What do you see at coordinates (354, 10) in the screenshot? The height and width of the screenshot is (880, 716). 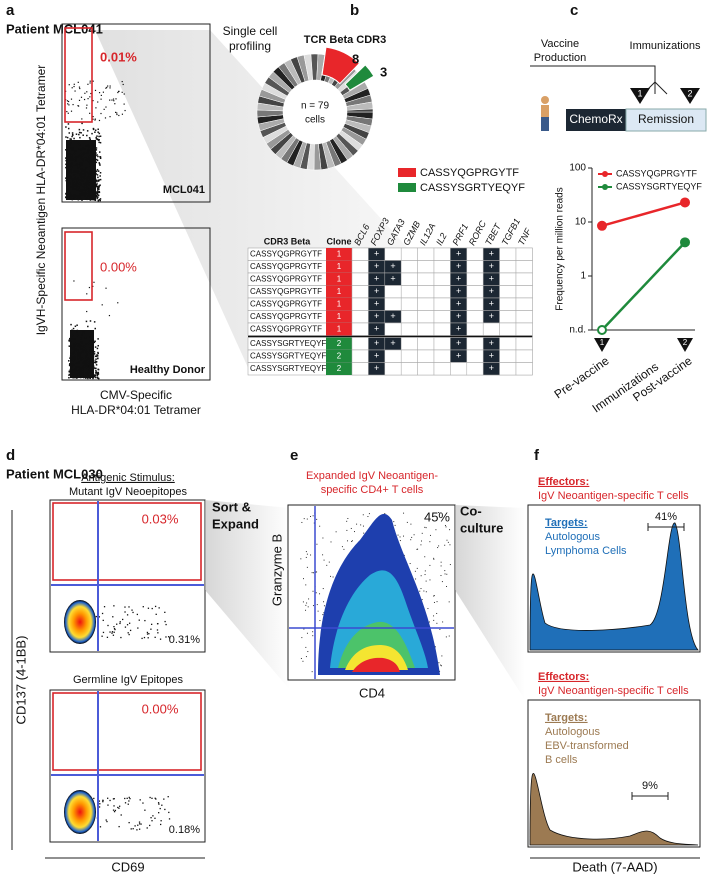 I see `panel-letter: b` at bounding box center [354, 10].